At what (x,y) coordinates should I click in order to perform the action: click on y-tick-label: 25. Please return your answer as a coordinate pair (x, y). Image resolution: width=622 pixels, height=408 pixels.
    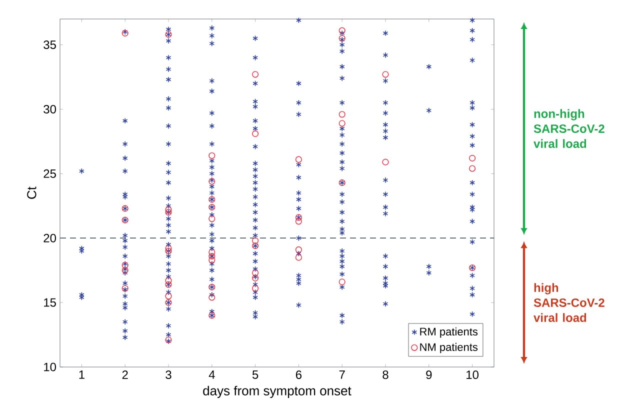
    Looking at the image, I should click on (50, 173).